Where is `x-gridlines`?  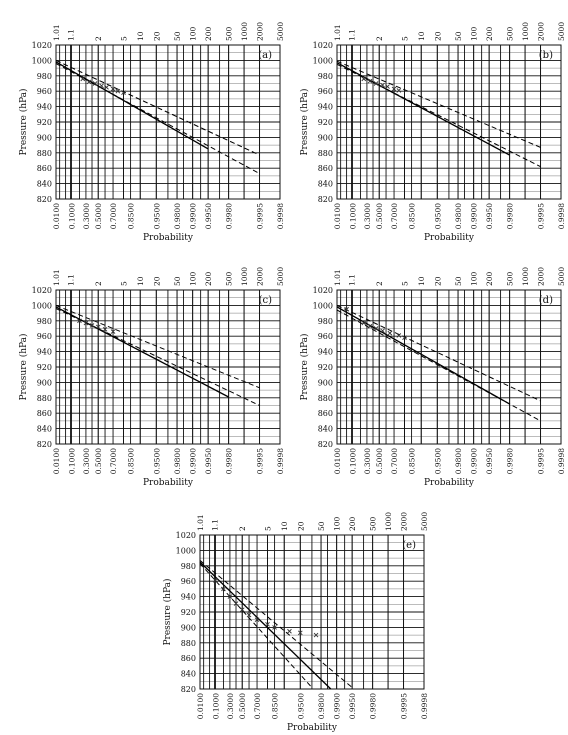 x-gridlines is located at coordinates (312, 612).